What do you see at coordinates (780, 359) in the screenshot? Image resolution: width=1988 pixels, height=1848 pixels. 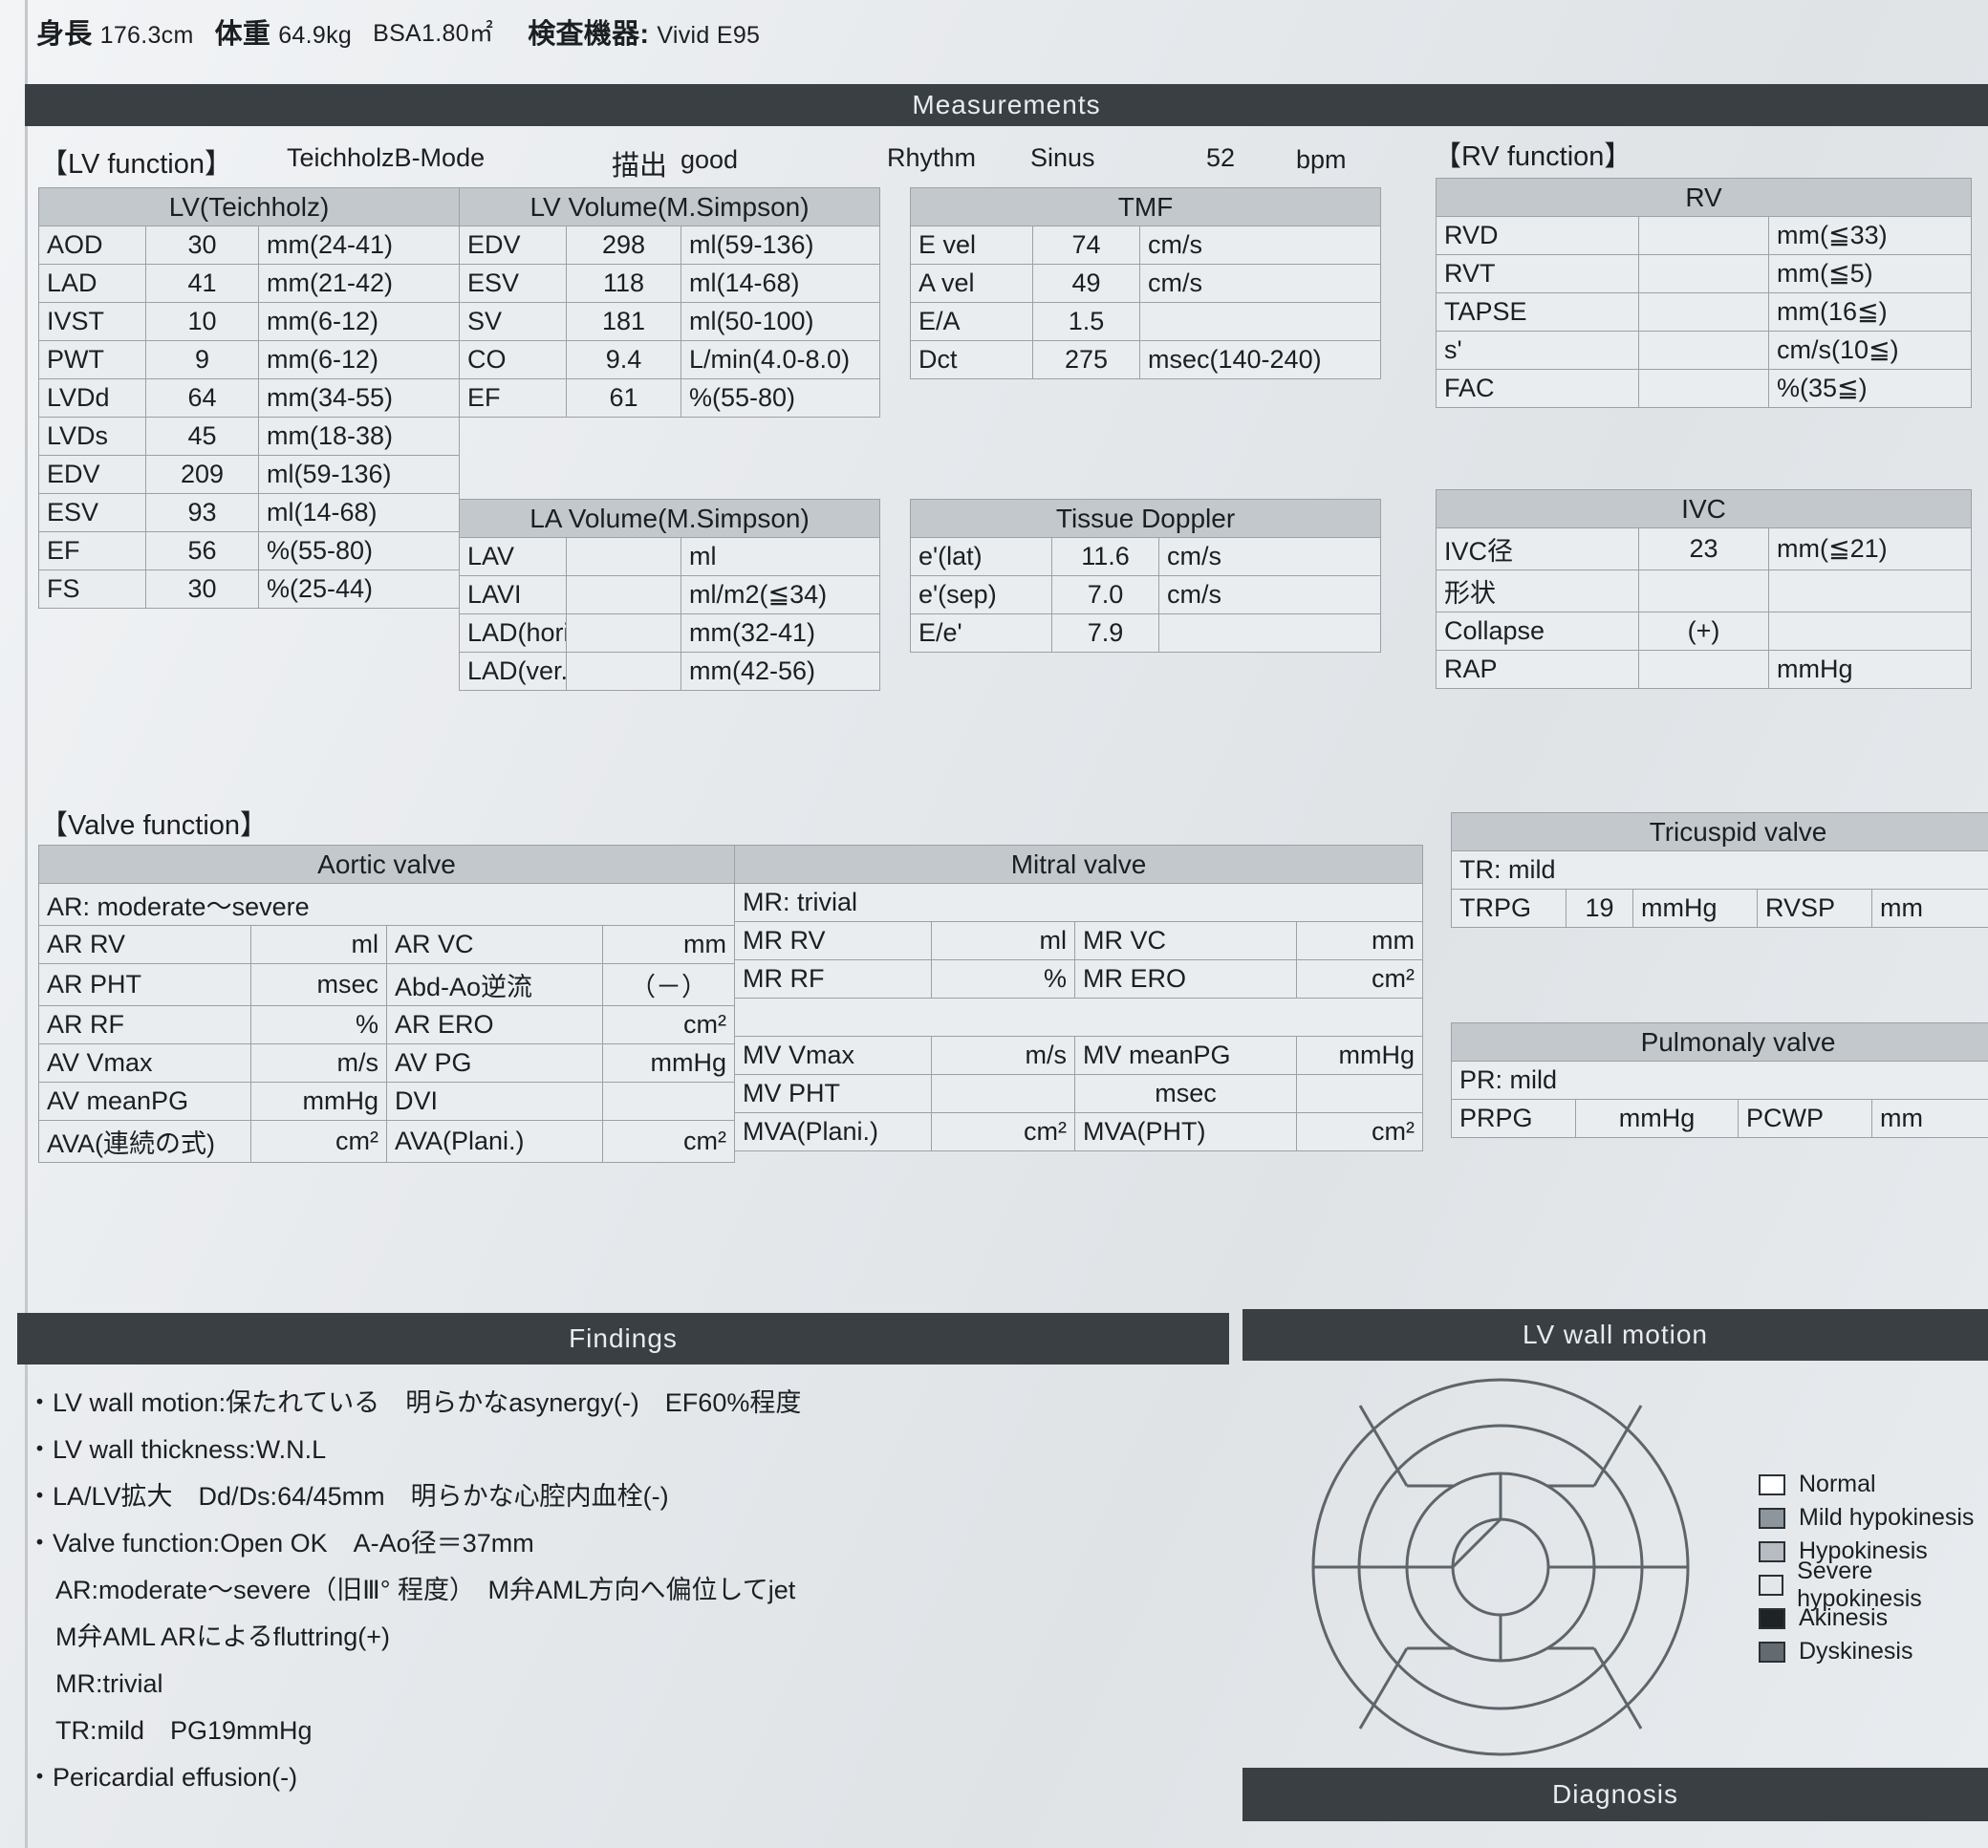 I see `row-unit: L/min(4.0-8.0)` at bounding box center [780, 359].